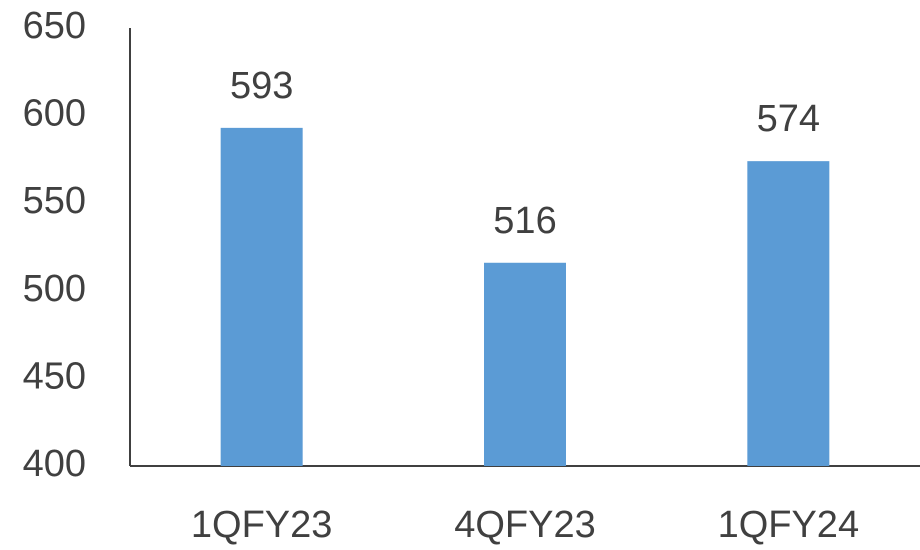 The height and width of the screenshot is (550, 920). What do you see at coordinates (261, 86) in the screenshot?
I see `data-label: 593` at bounding box center [261, 86].